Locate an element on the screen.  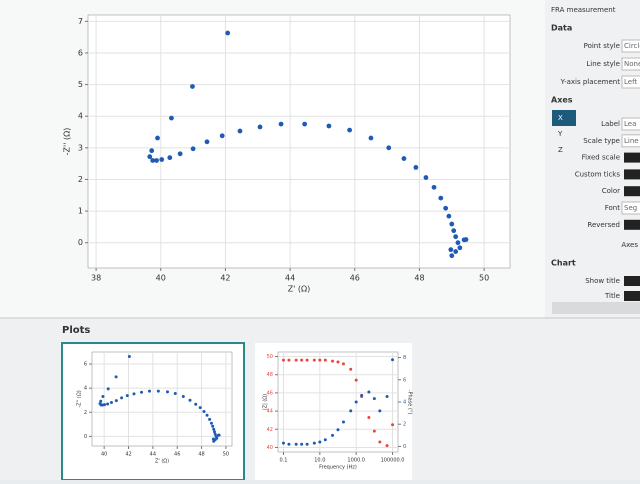
axis-tab: X is located at coordinates (560, 118).